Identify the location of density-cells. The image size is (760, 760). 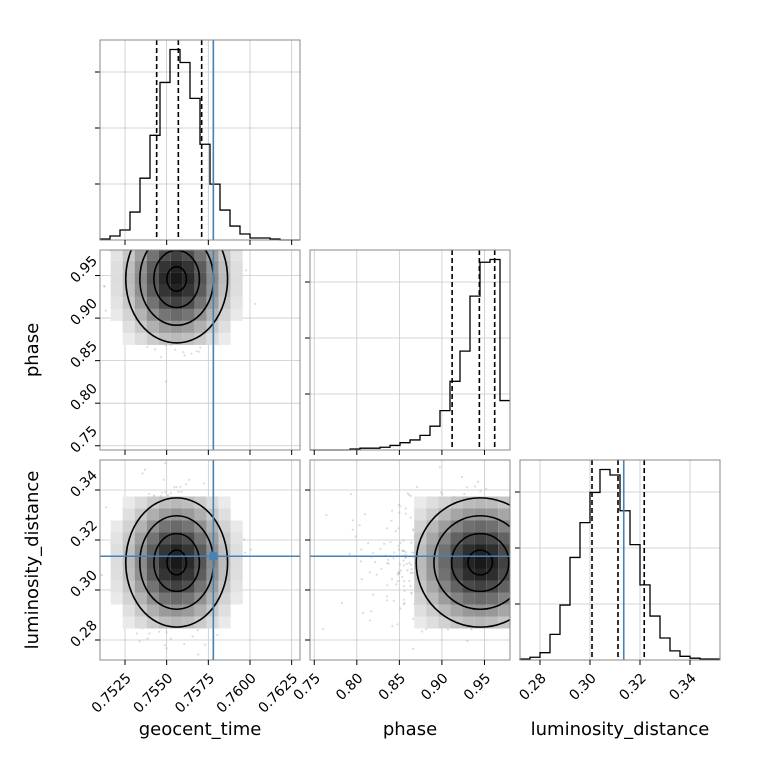
(176, 562).